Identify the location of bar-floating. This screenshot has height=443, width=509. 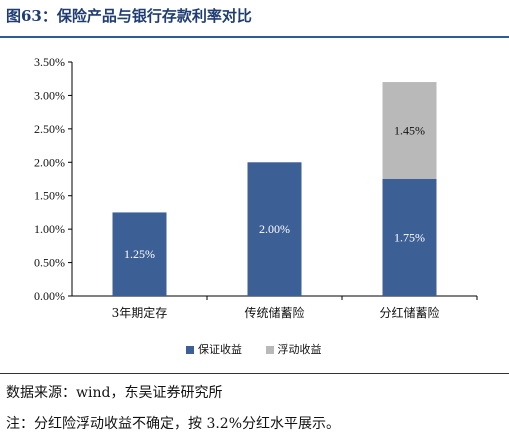
(409, 130).